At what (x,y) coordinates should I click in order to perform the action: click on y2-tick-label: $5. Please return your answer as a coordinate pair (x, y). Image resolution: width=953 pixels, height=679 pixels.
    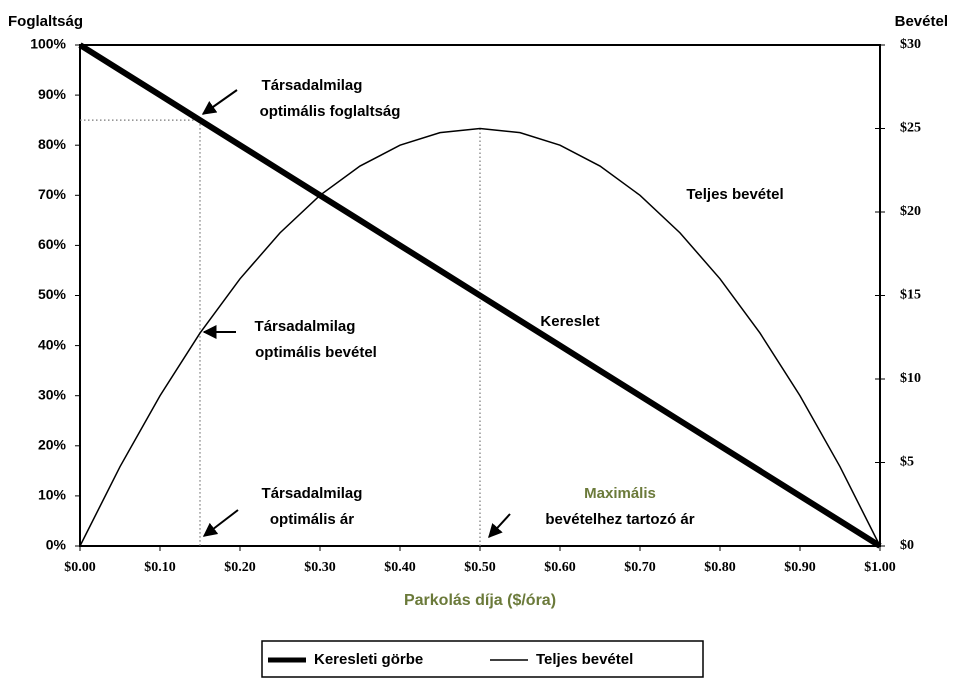
    Looking at the image, I should click on (907, 462).